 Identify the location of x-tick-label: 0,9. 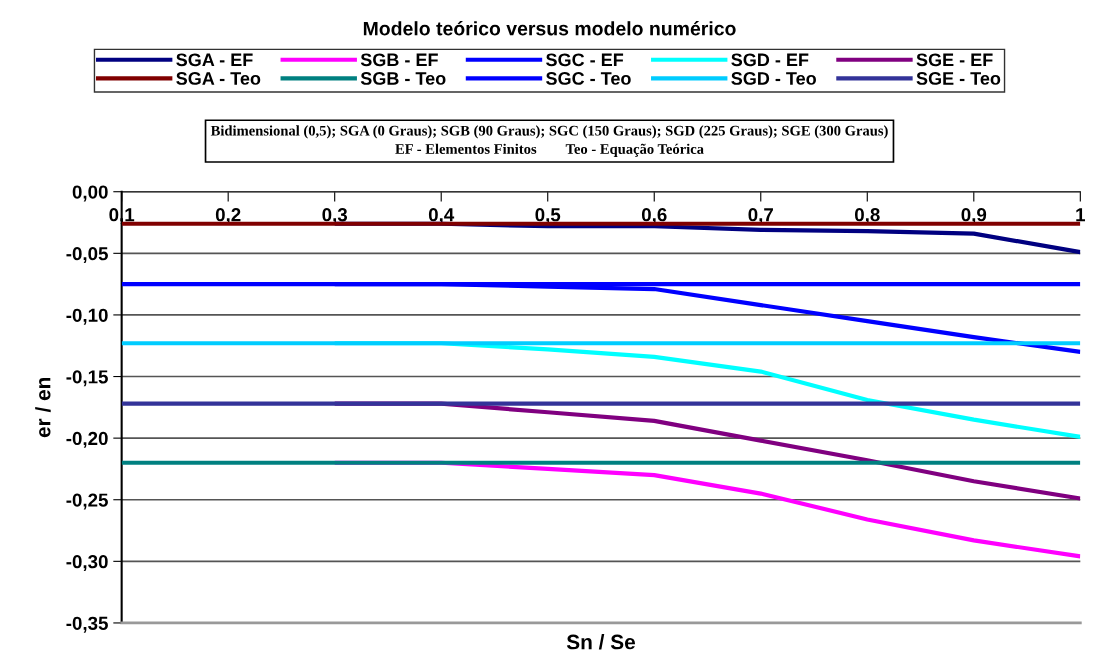
(974, 216).